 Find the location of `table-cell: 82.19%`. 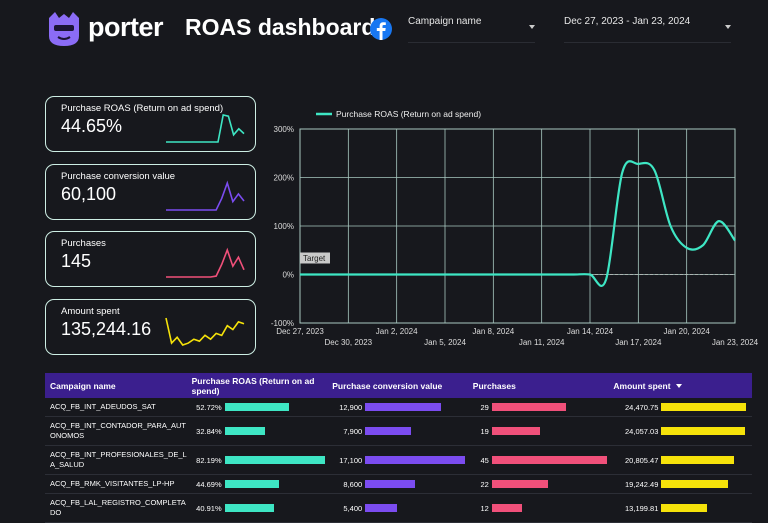

table-cell: 82.19% is located at coordinates (260, 460).